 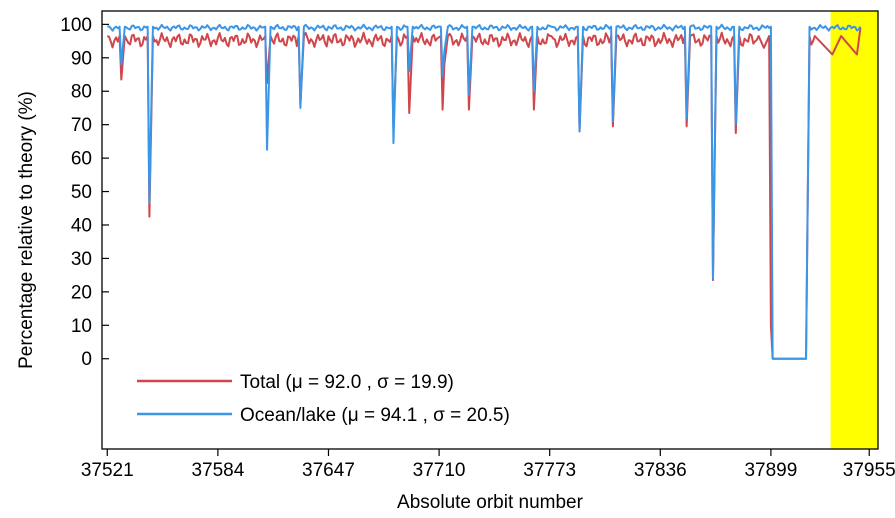 I want to click on x-tick-label: 37521, so click(x=107, y=470).